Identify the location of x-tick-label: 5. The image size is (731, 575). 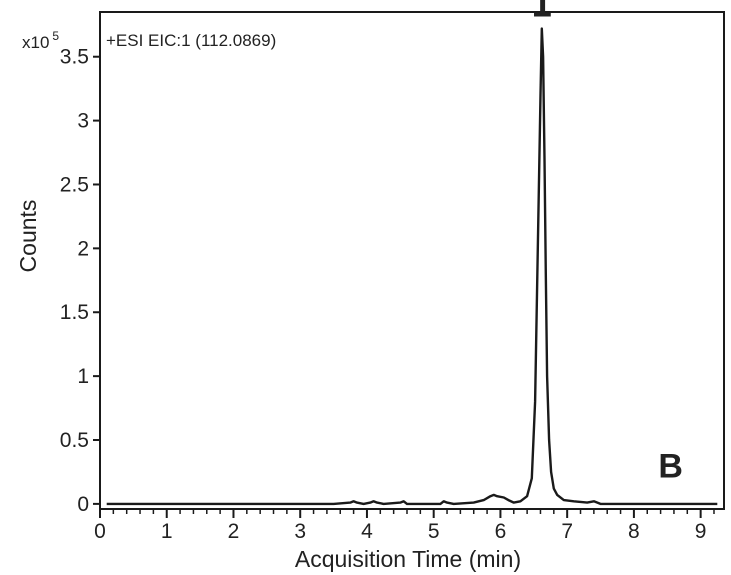
(434, 531).